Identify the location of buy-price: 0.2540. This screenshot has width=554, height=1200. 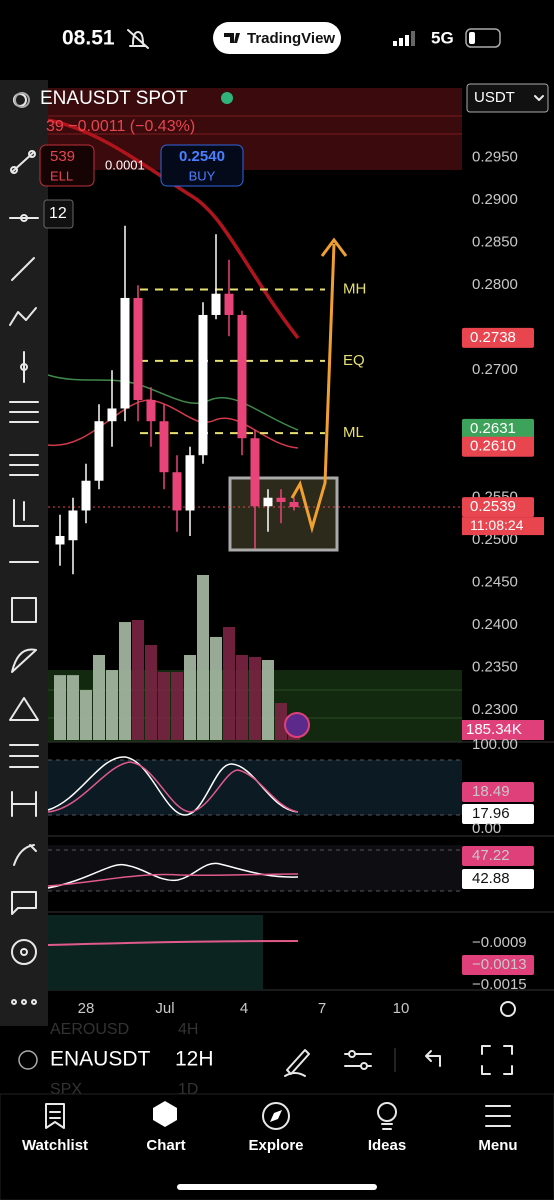
(202, 156).